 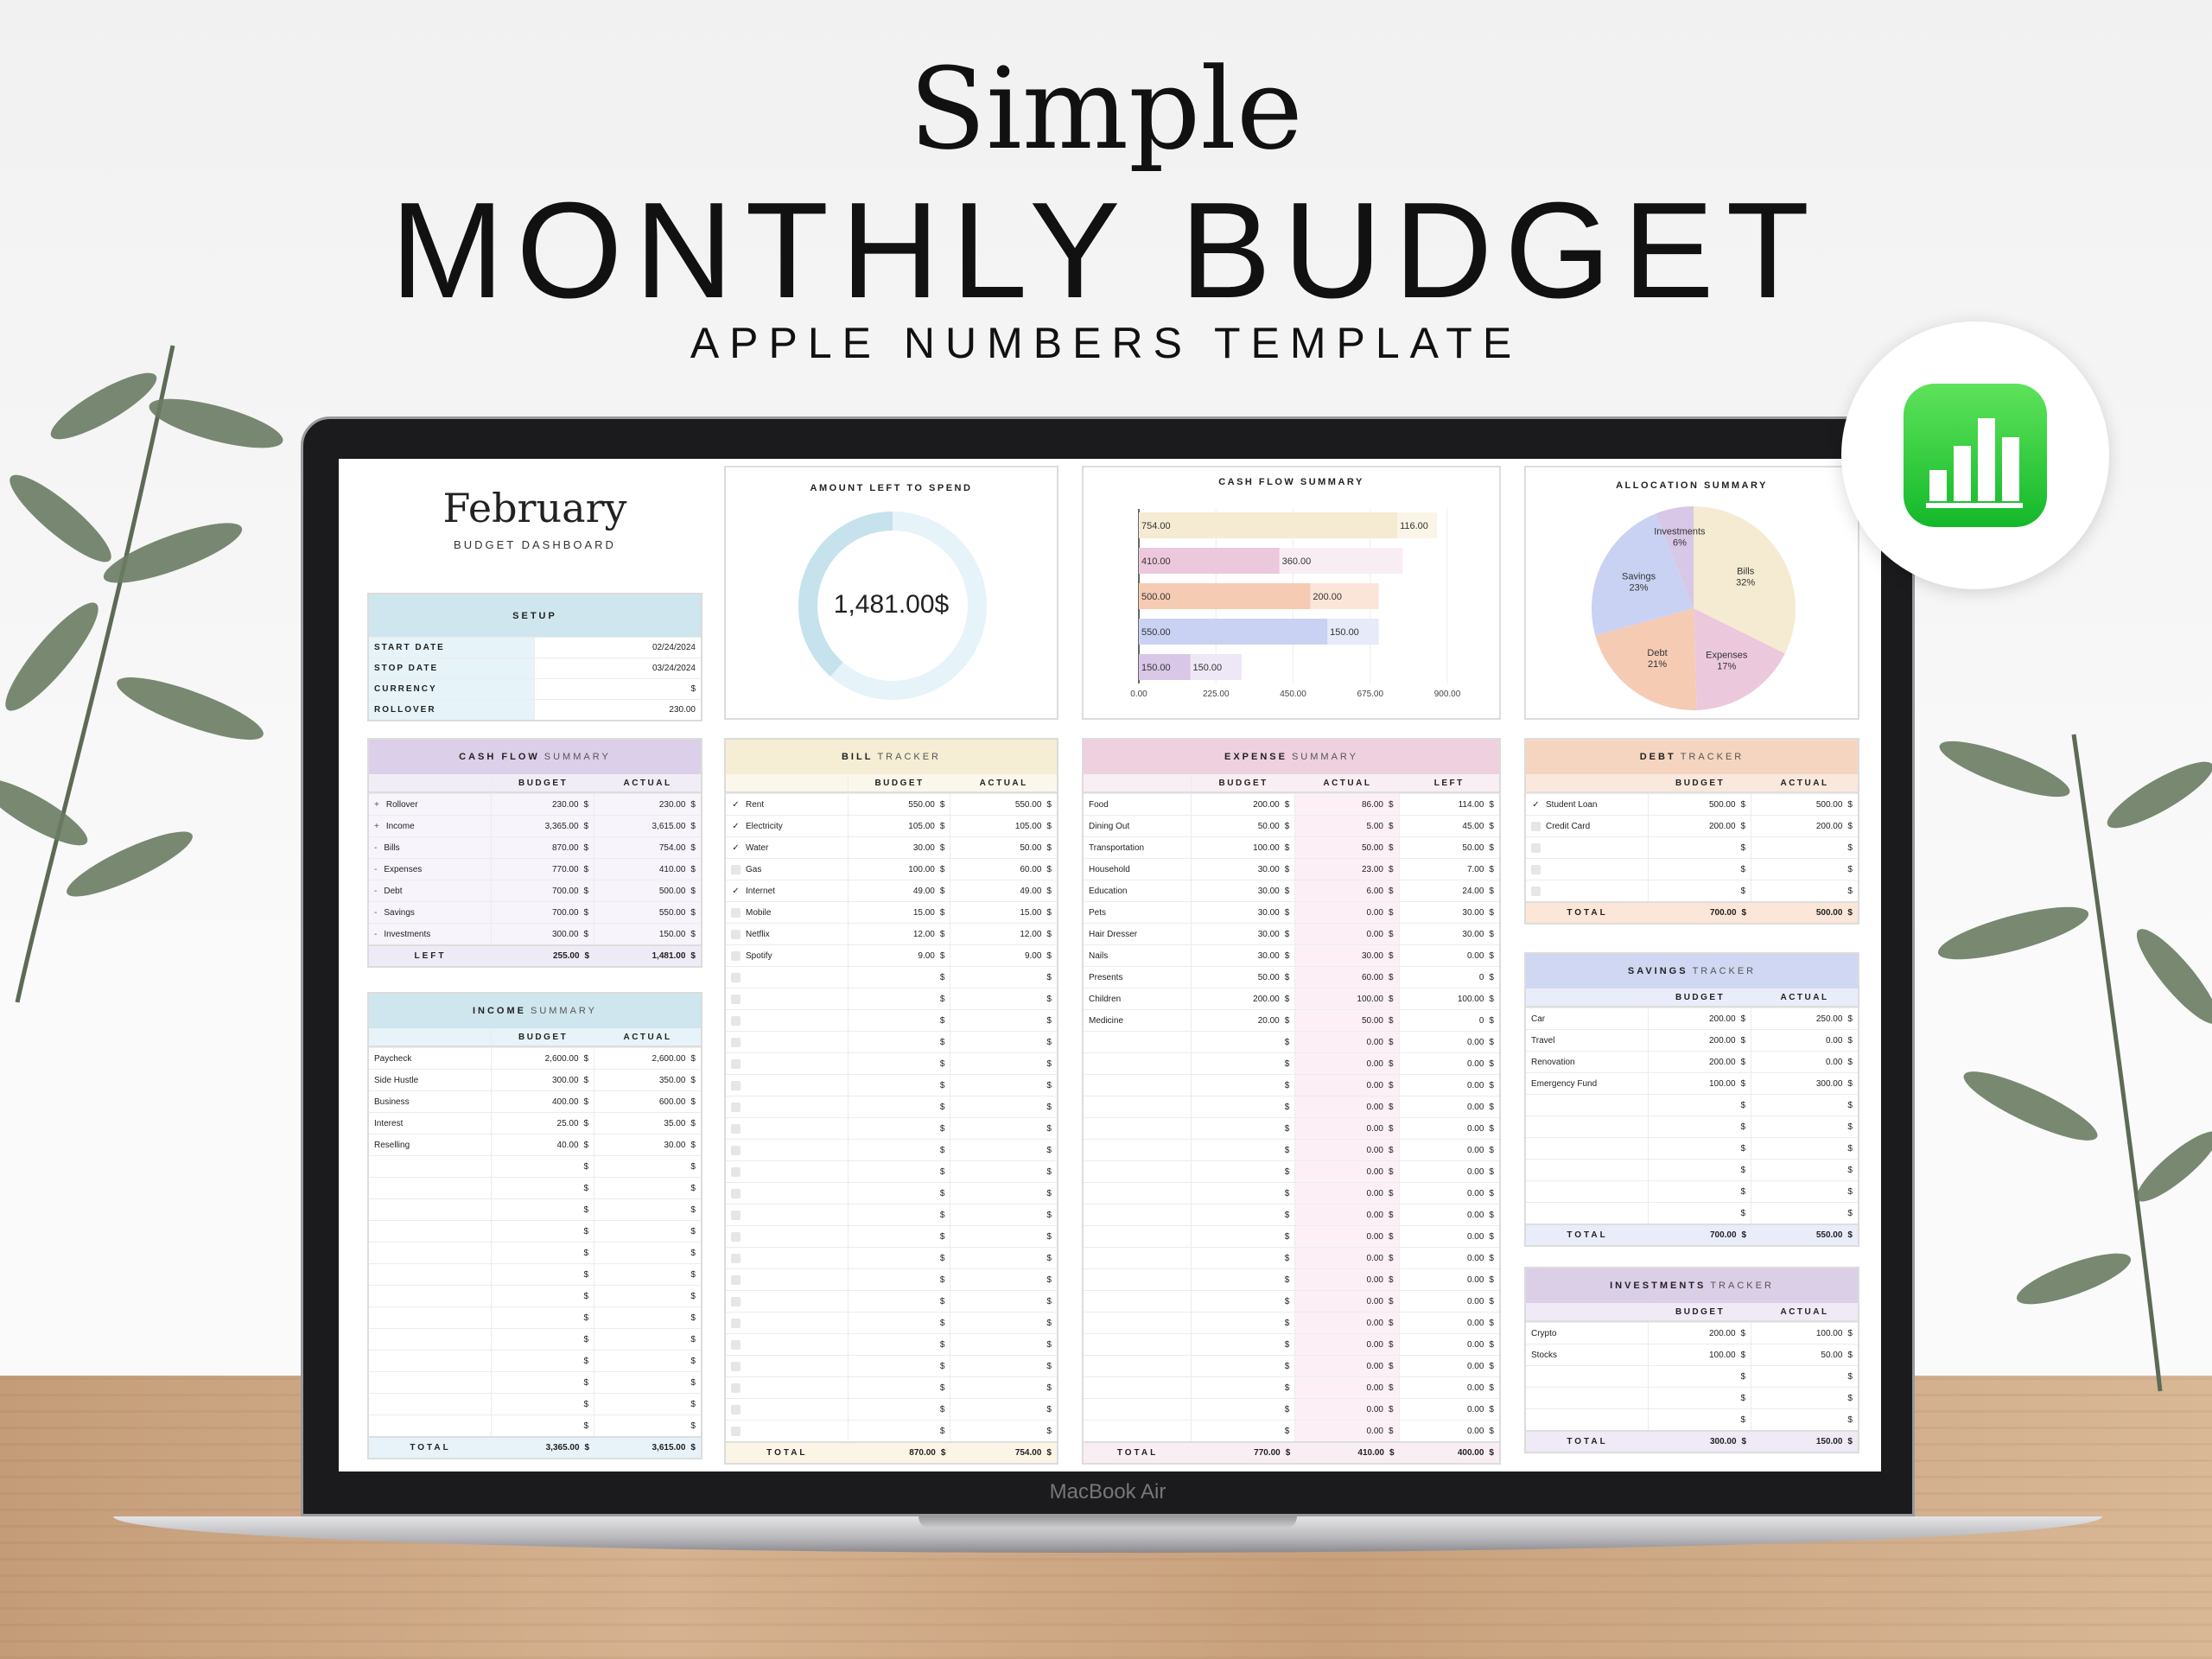 What do you see at coordinates (431, 1123) in the screenshot?
I see `row-label-cell: Interest` at bounding box center [431, 1123].